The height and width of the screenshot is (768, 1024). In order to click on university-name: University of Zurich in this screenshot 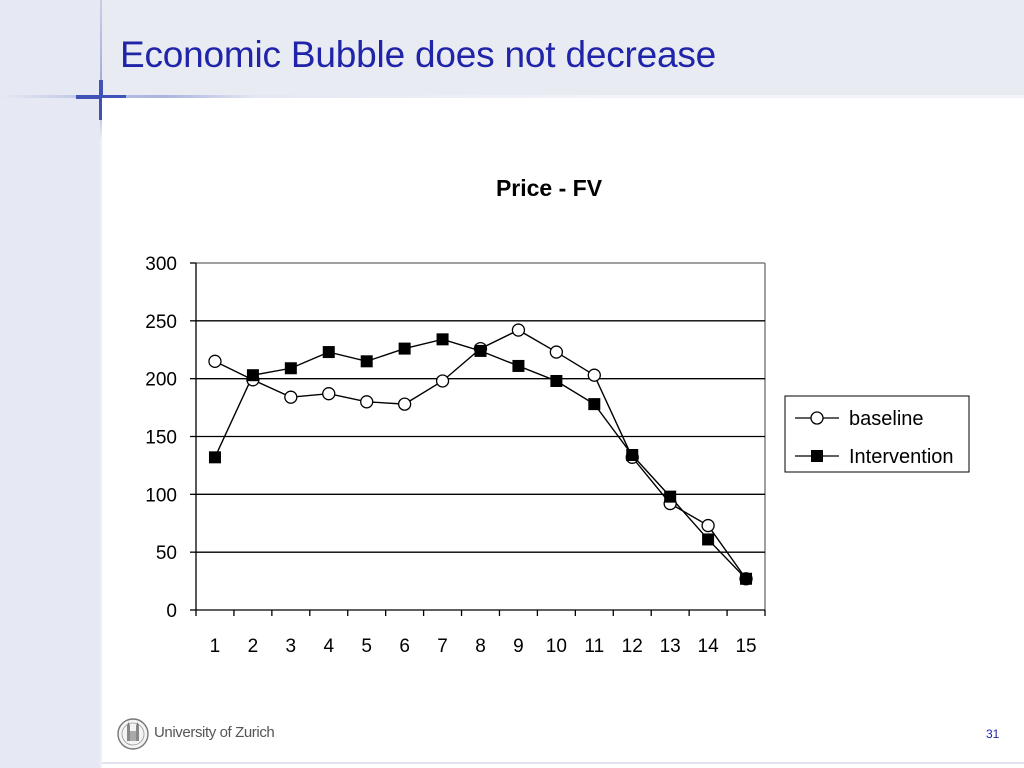, I will do `click(214, 732)`.